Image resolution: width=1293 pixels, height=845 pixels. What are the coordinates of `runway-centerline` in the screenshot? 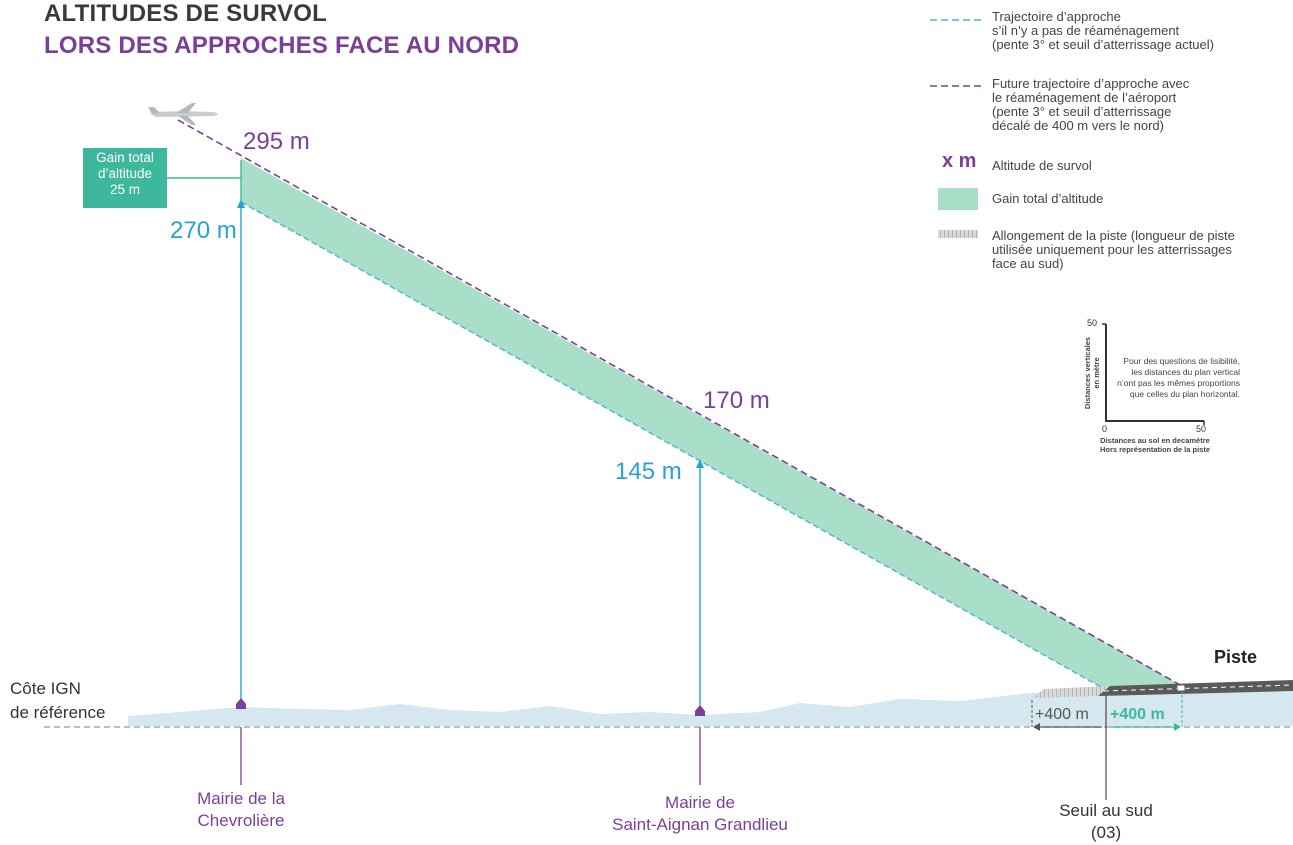 It's located at (1198, 688).